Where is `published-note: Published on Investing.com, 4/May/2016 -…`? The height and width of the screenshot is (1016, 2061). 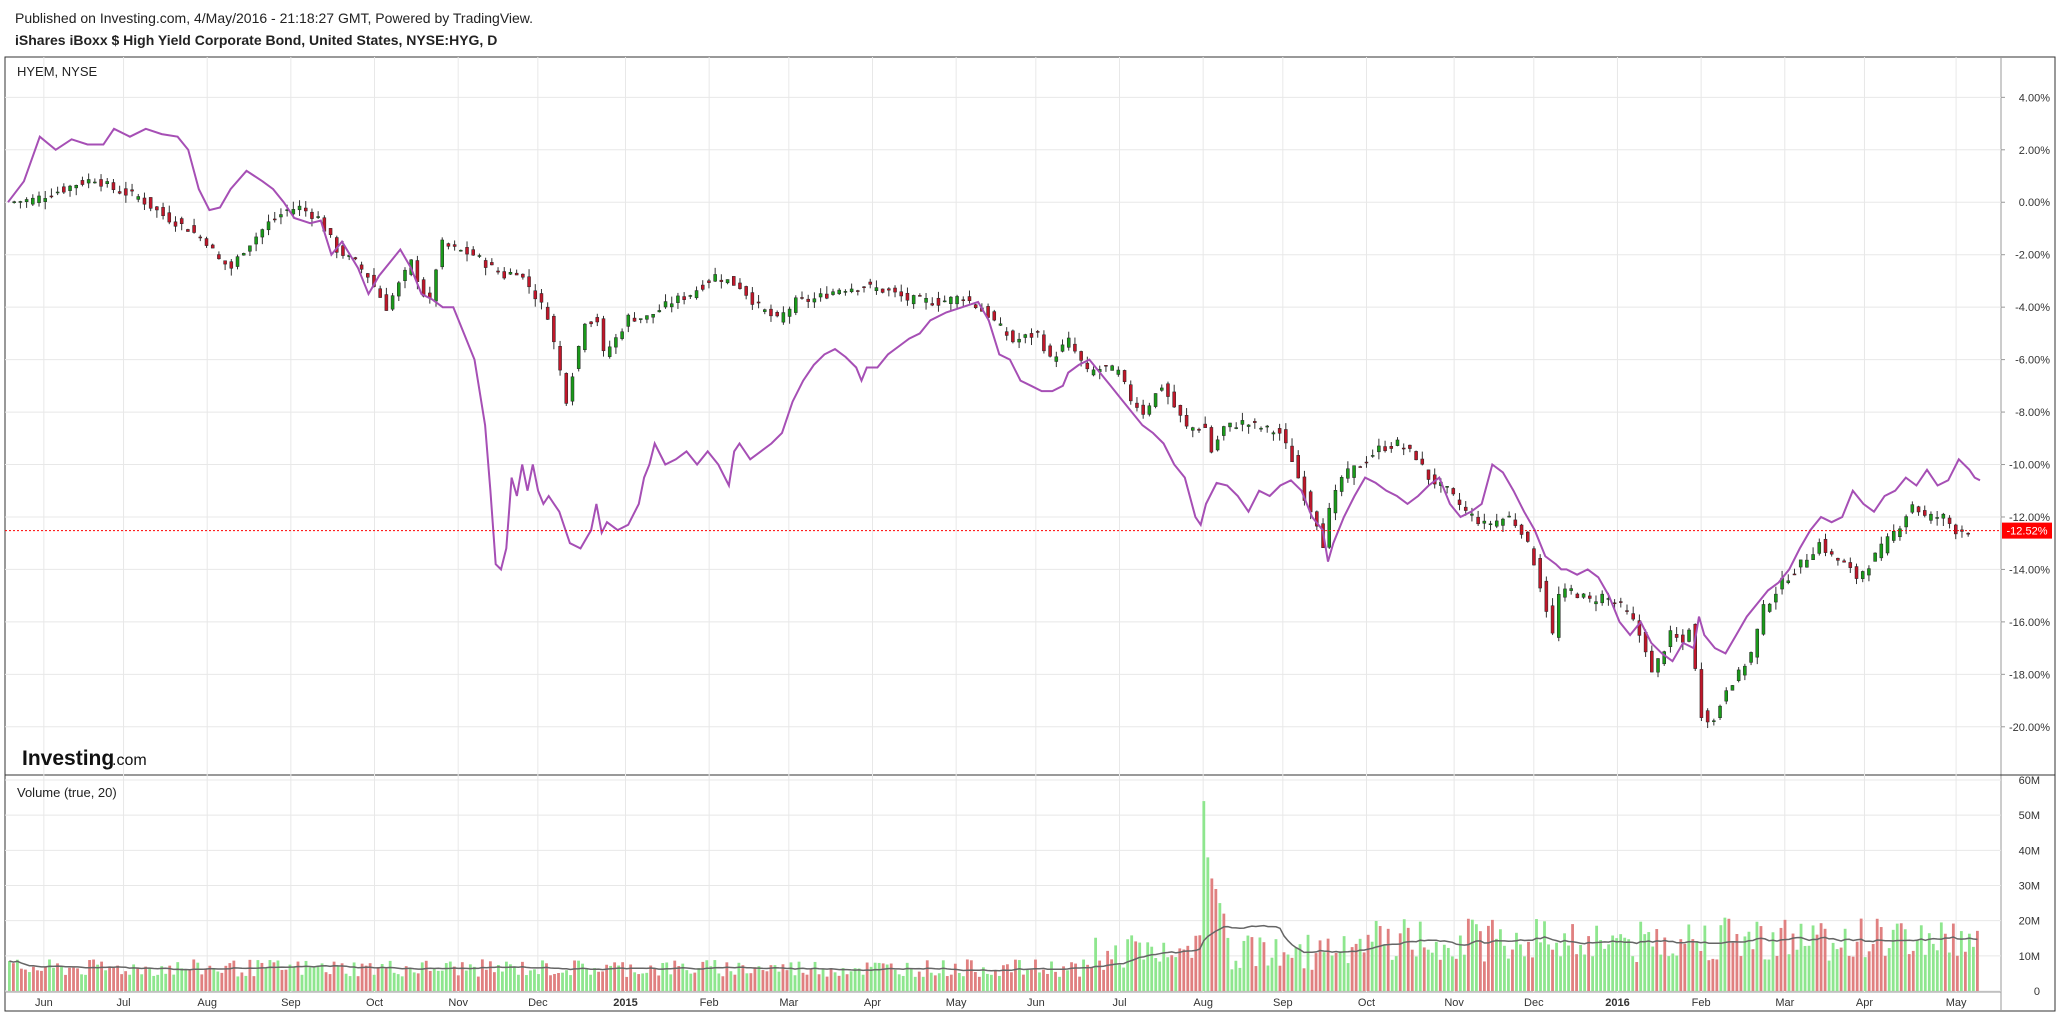 published-note: Published on Investing.com, 4/May/2016 -… is located at coordinates (274, 18).